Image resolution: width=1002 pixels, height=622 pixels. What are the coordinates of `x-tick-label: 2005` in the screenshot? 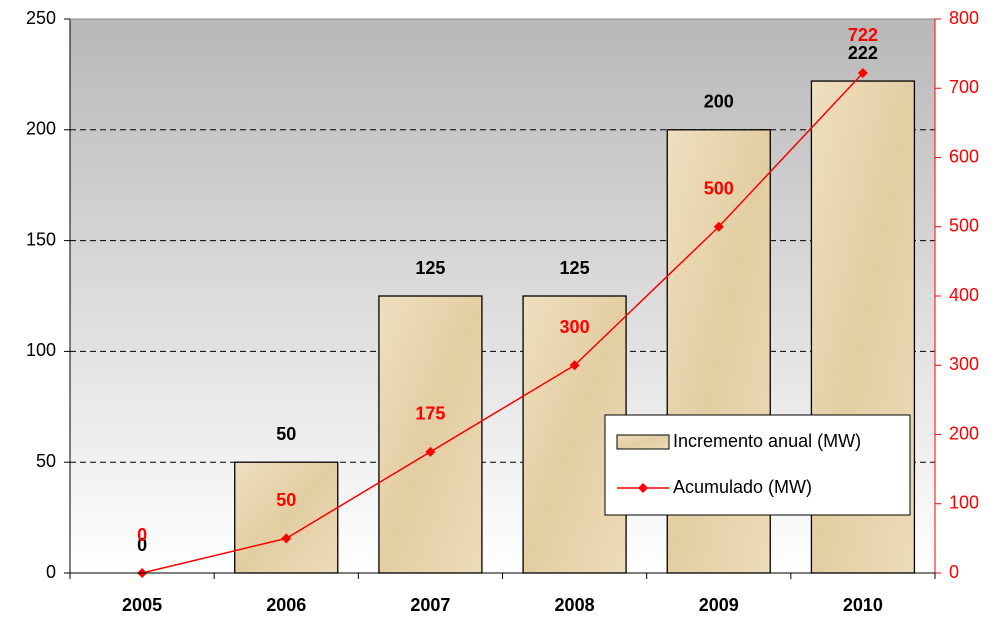 It's located at (142, 605).